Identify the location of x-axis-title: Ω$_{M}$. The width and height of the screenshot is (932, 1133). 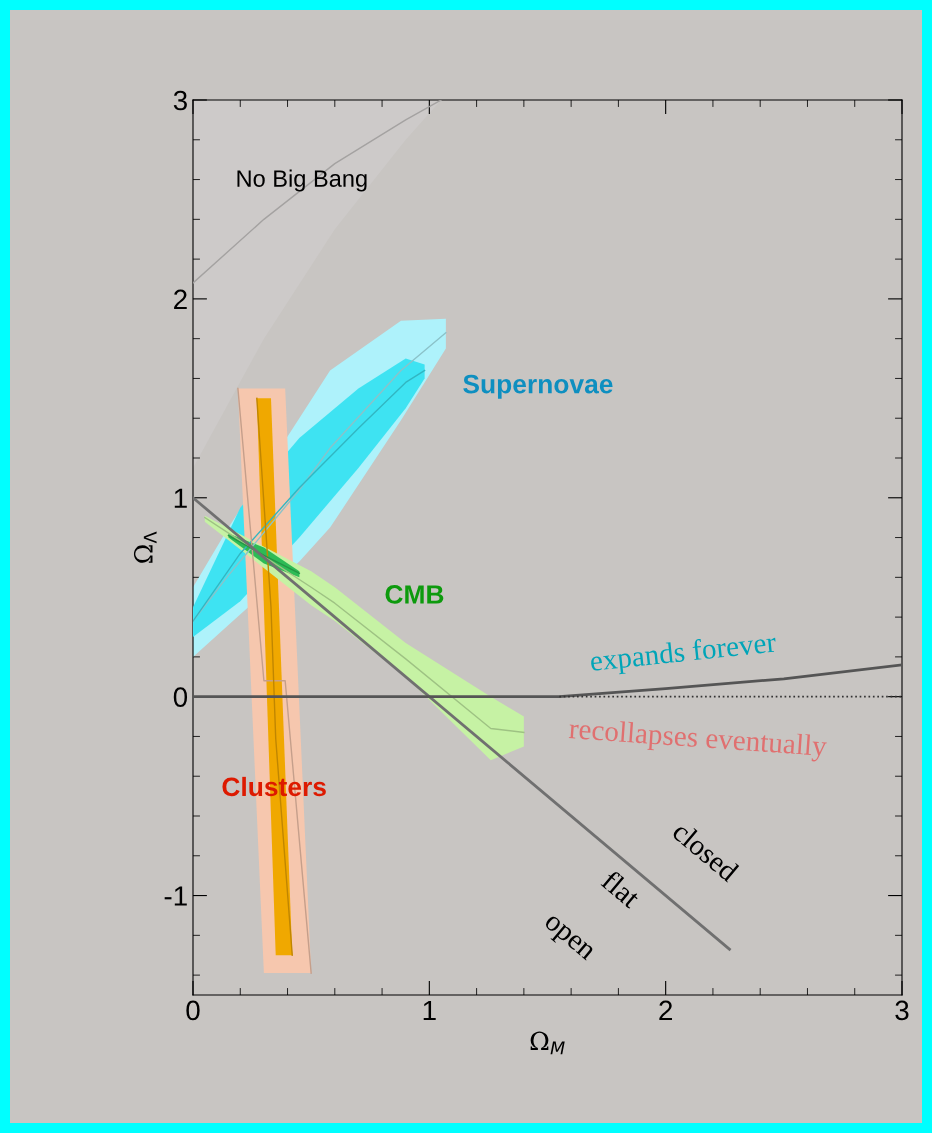
(547, 1043).